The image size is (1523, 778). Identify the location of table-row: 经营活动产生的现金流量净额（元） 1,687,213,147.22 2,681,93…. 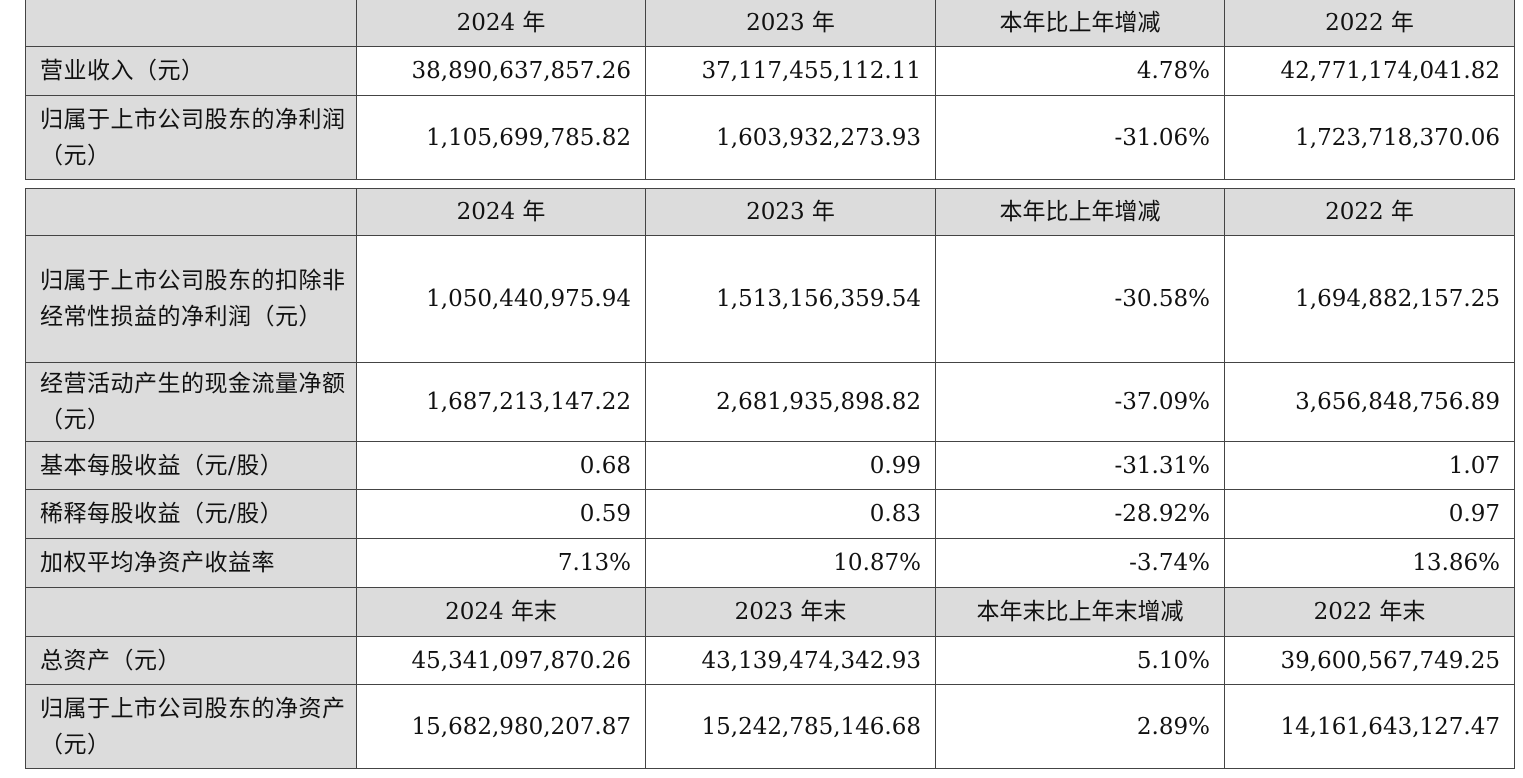
(770, 402).